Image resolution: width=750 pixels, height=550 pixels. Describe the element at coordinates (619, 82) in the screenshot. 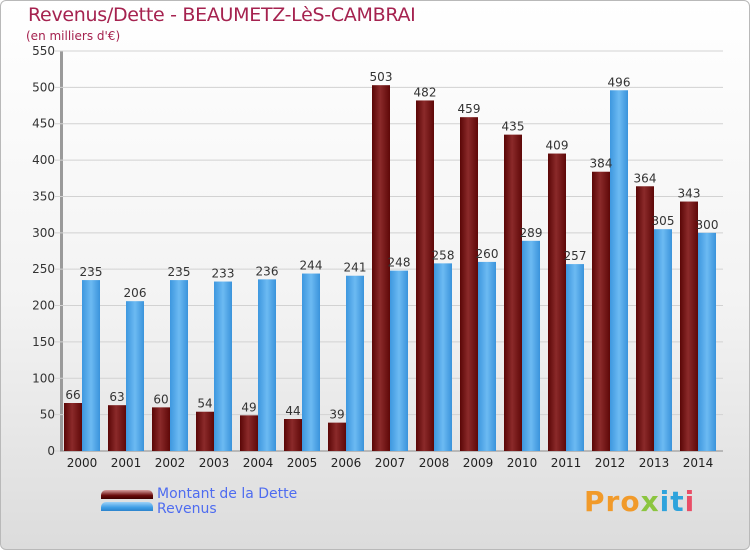

I see `revenus-value-label: 496` at that location.